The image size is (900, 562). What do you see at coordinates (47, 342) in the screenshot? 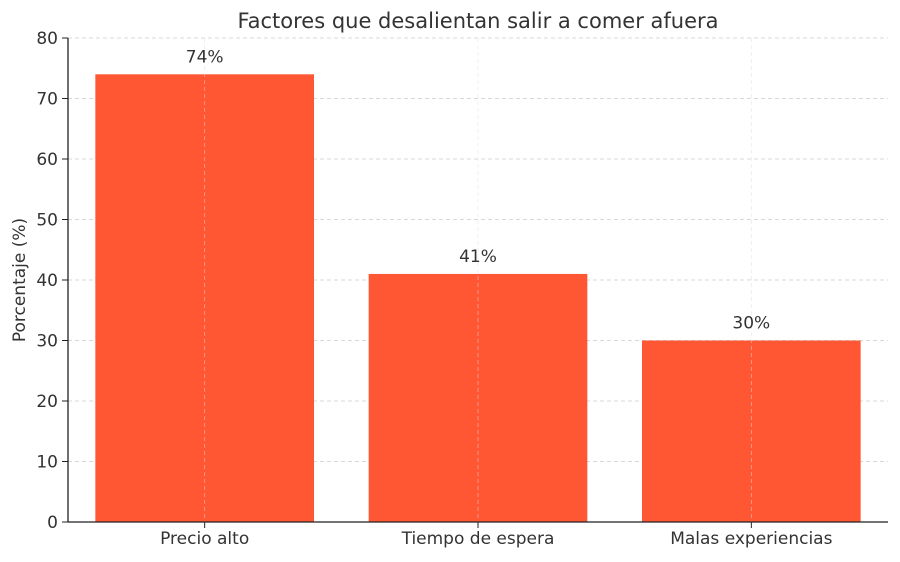
I see `y-tick-label: 30` at bounding box center [47, 342].